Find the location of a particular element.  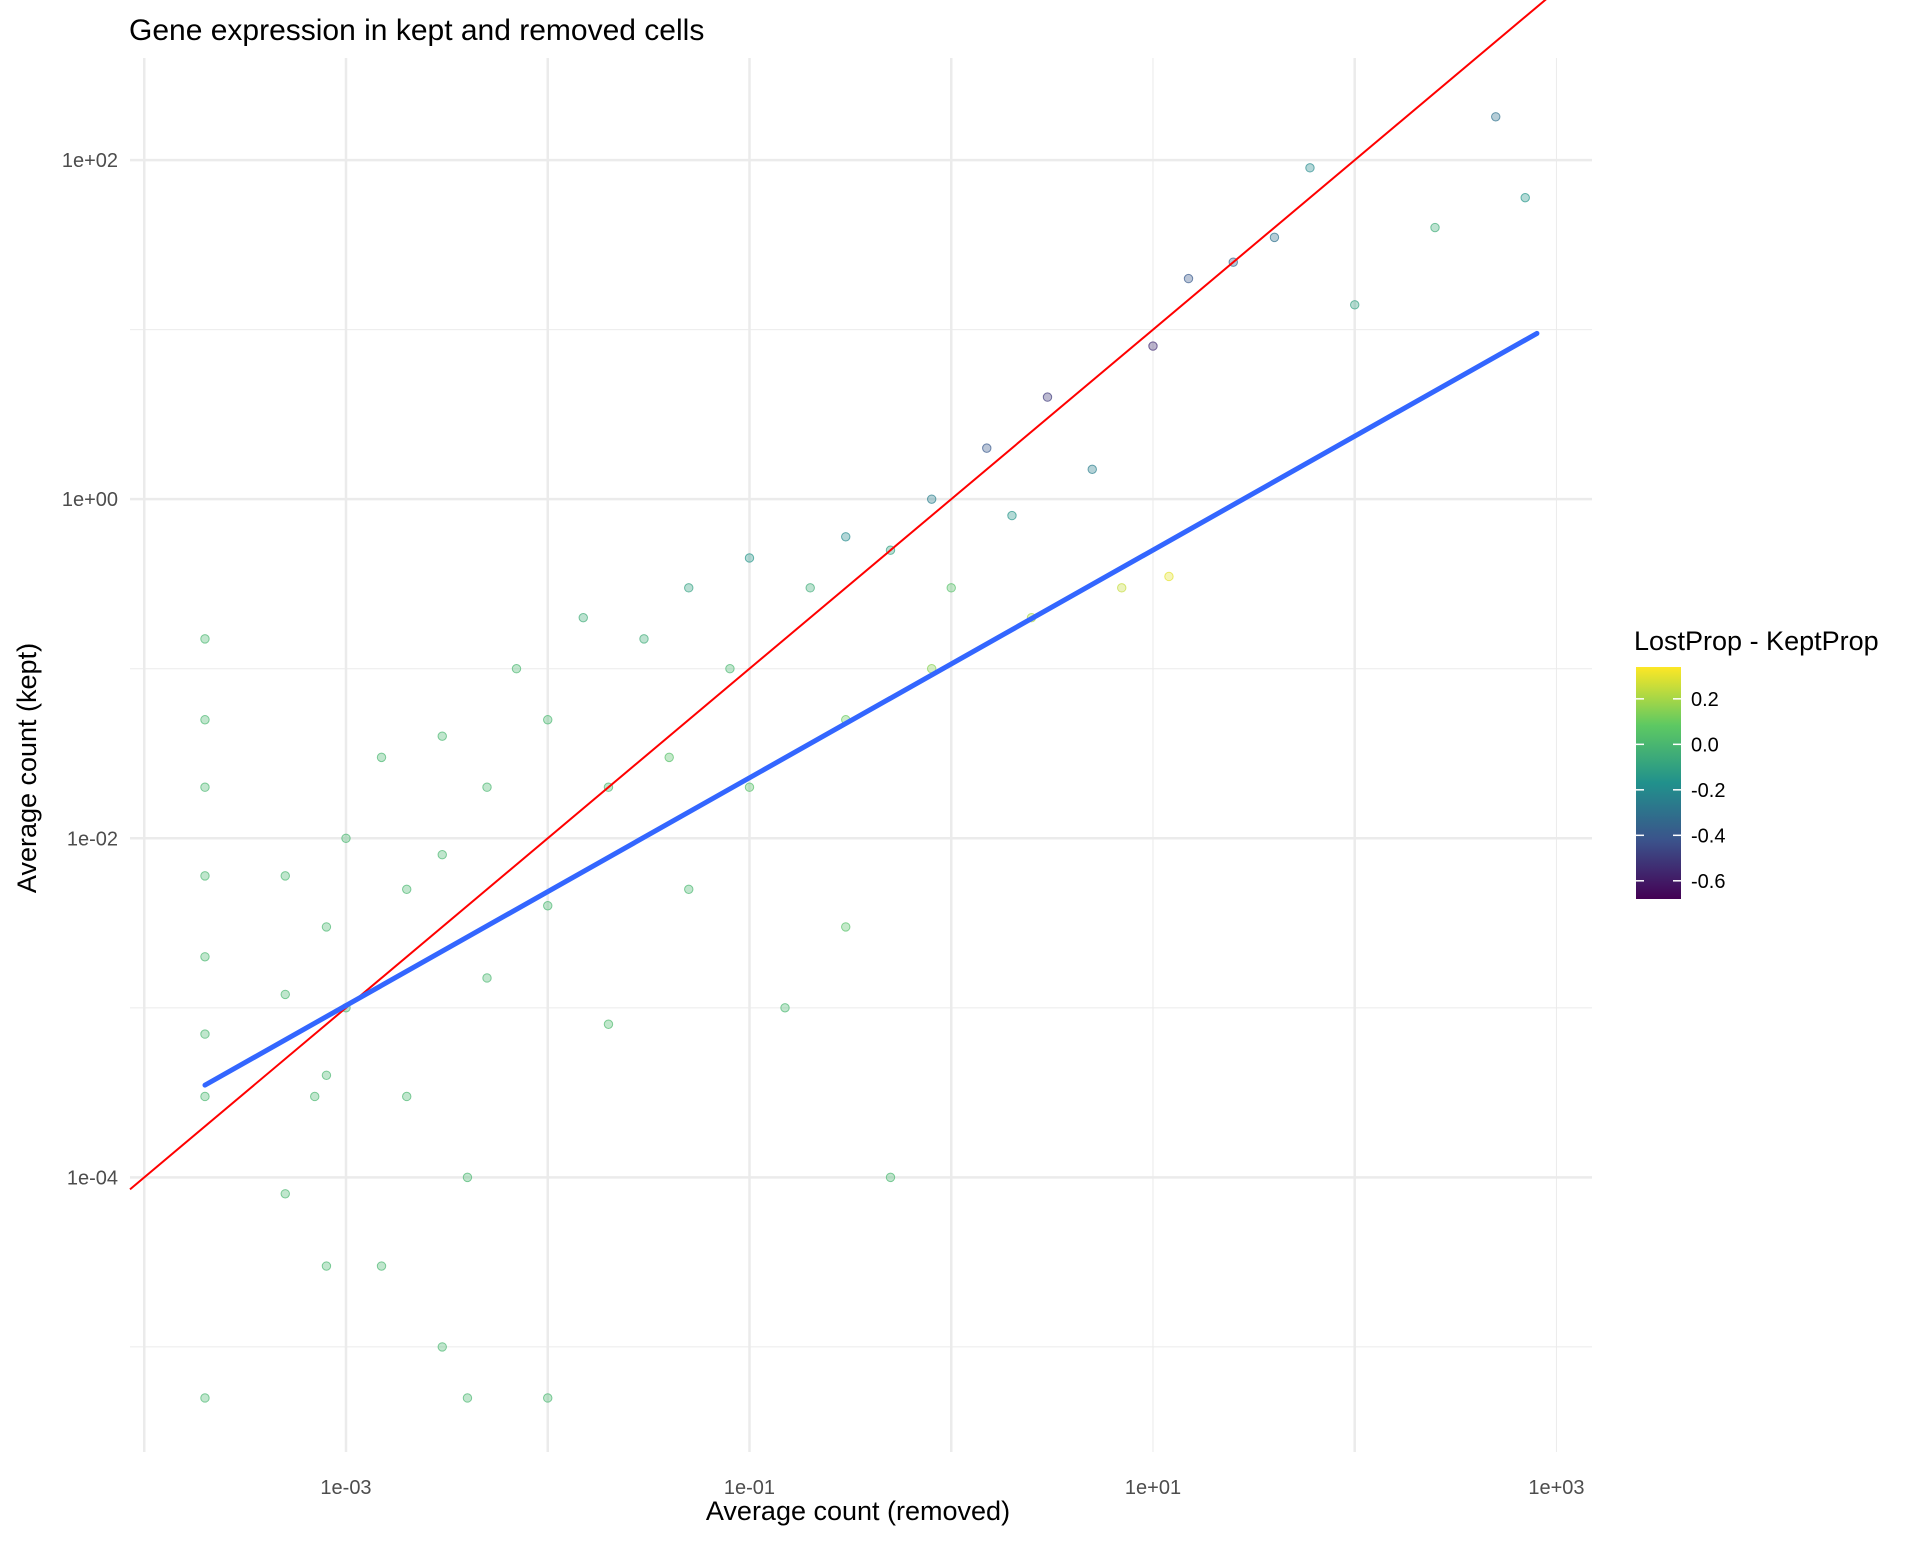

y-tick-label: 1e-04 is located at coordinates (92, 1178).